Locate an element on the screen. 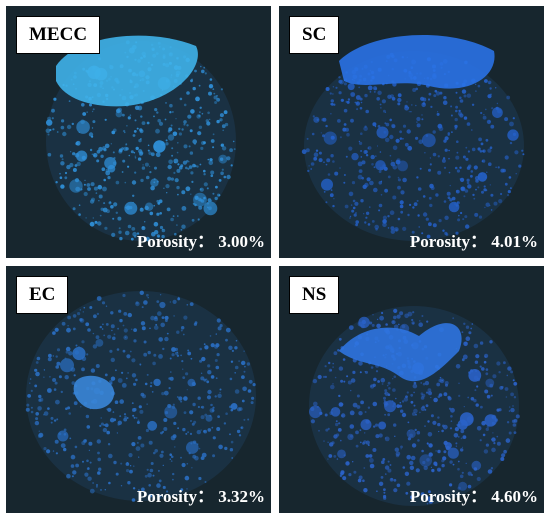 The width and height of the screenshot is (550, 519). sample-label: EC is located at coordinates (42, 295).